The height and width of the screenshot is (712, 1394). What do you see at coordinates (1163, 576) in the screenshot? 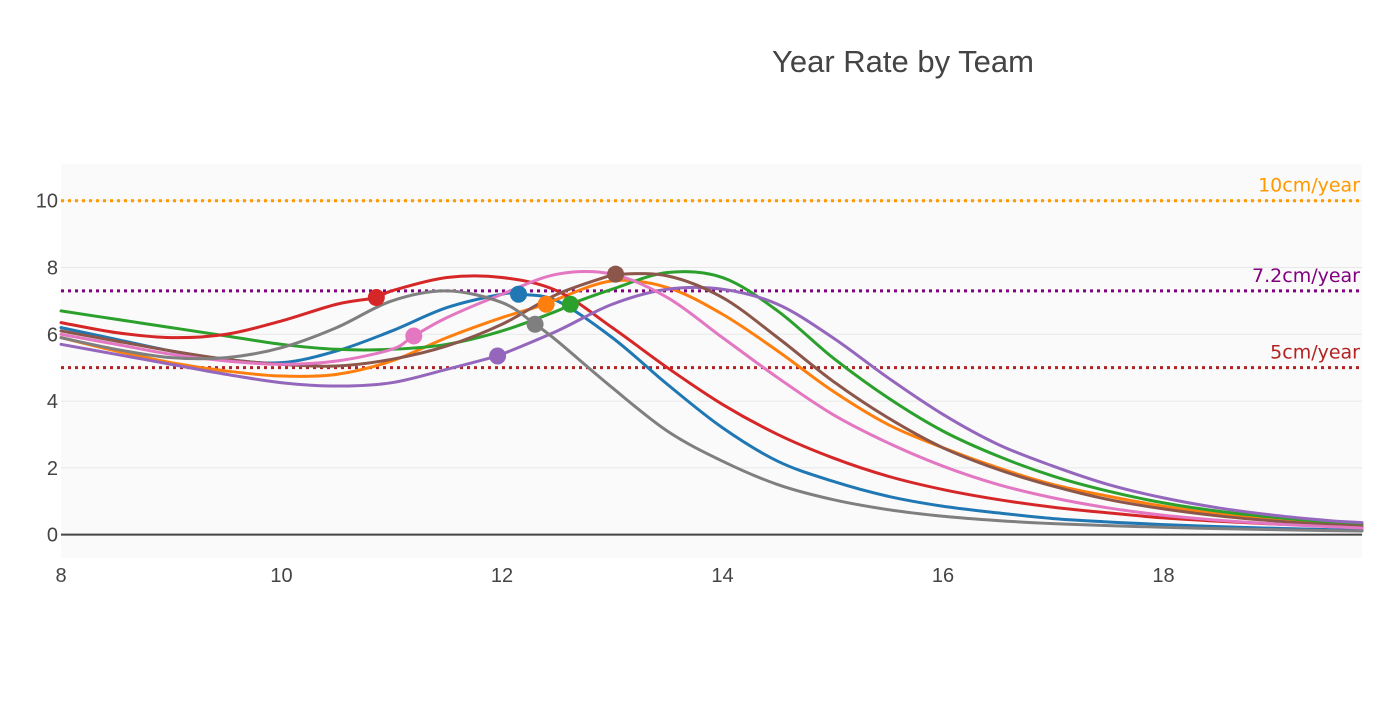
I see `x-tick-label: 18` at bounding box center [1163, 576].